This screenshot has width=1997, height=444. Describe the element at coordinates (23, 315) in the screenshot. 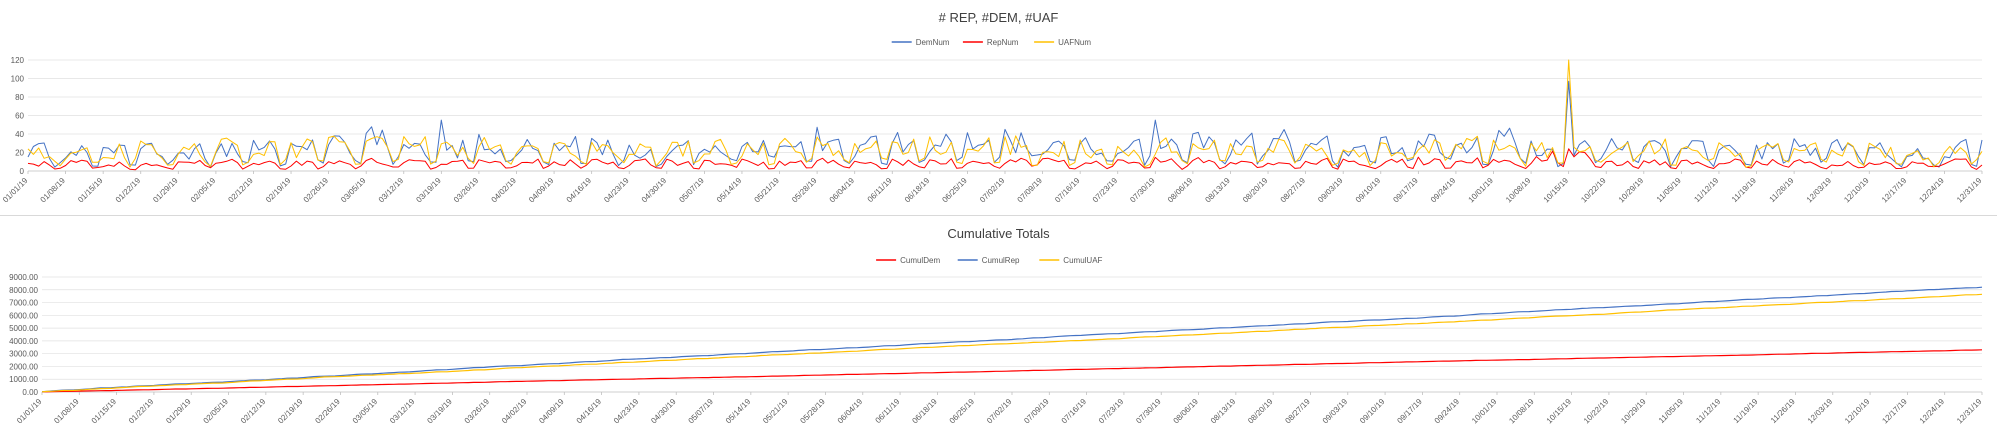

I see `y-tick-label: 6000.00` at that location.